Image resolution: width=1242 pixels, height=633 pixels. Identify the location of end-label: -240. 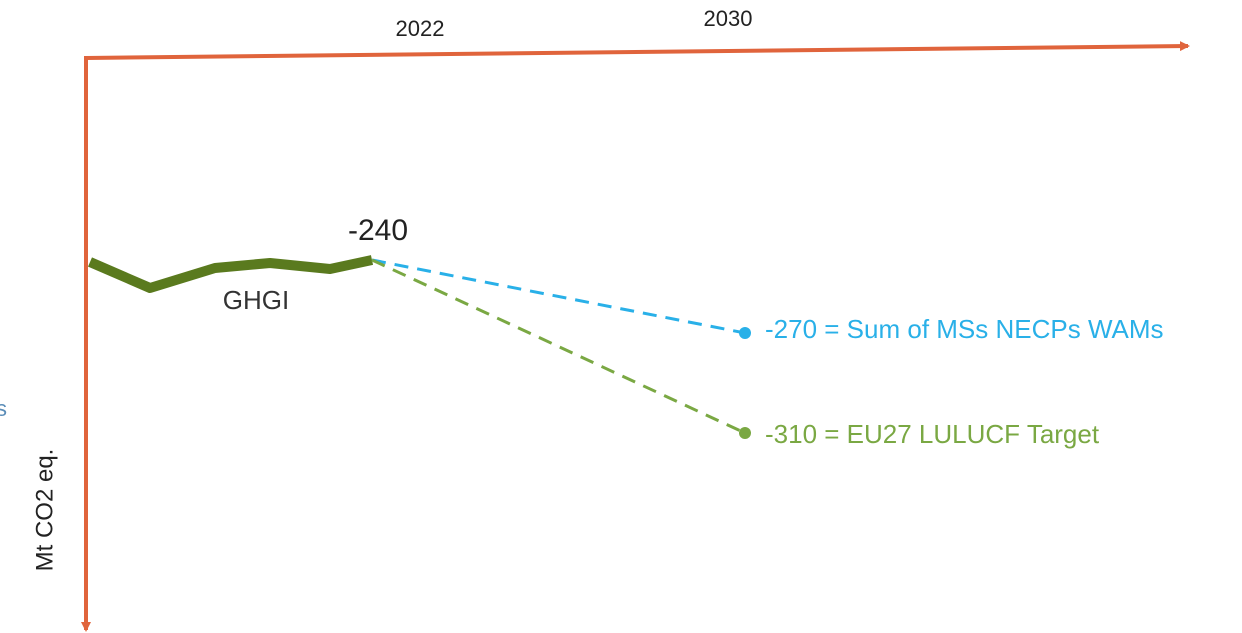
(378, 230).